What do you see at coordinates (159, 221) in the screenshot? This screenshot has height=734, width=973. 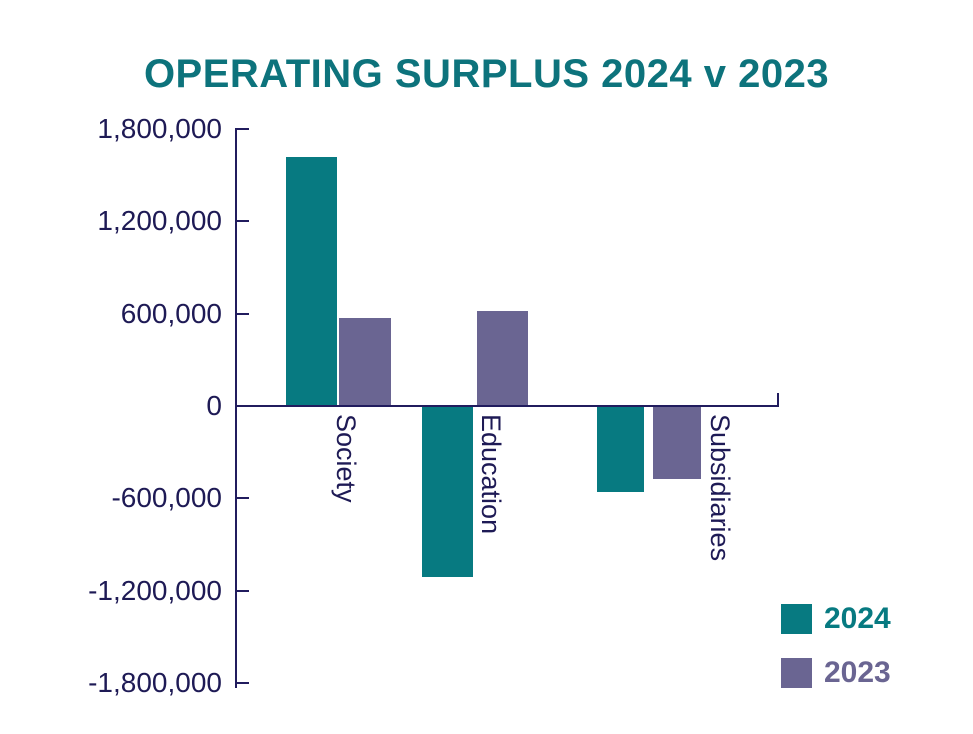 I see `y-axis-tick-label: 1,200,000` at bounding box center [159, 221].